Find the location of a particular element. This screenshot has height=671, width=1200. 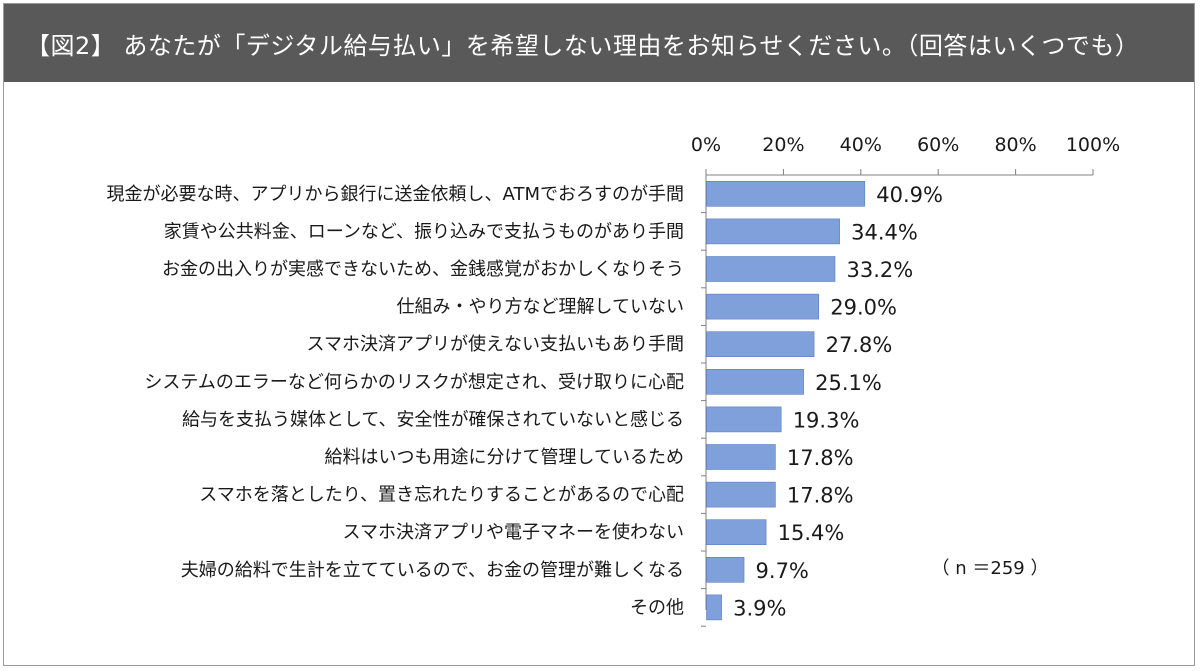

category-label: その他 is located at coordinates (657, 607).